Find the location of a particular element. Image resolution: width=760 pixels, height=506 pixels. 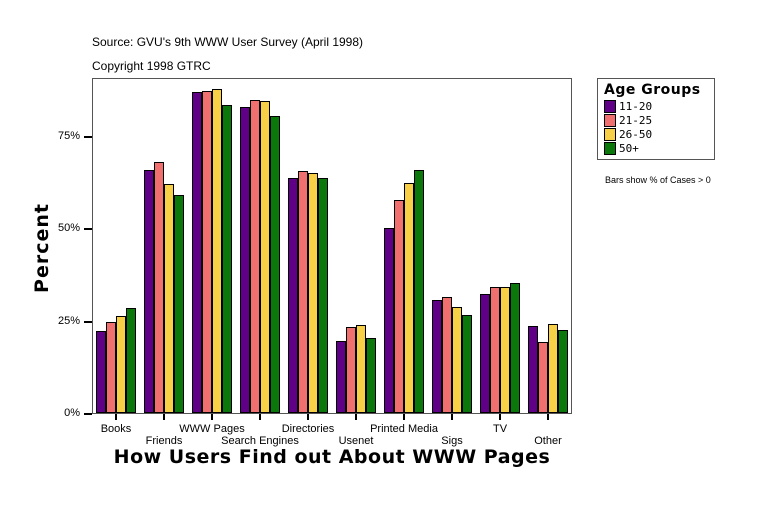

bar-other-50+ is located at coordinates (563, 371).